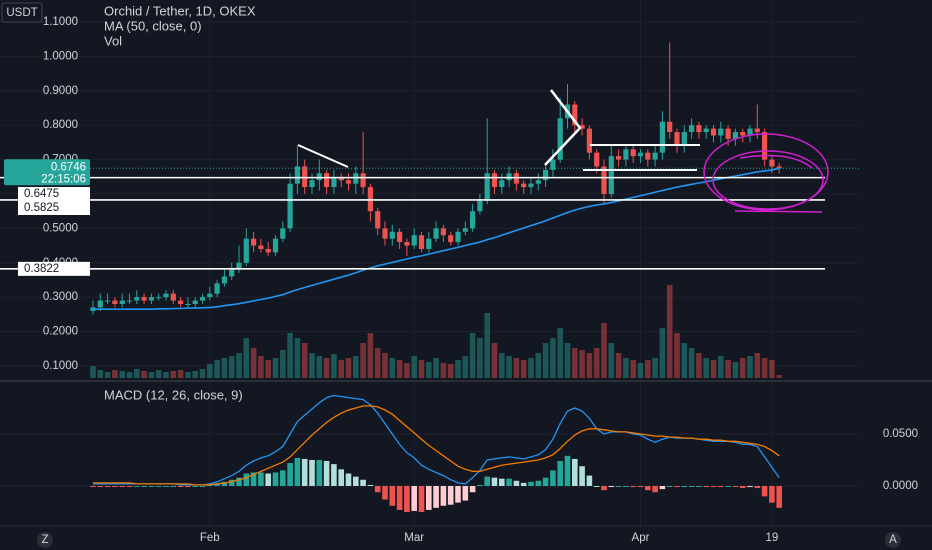 This screenshot has width=932, height=550. Describe the element at coordinates (641, 538) in the screenshot. I see `x-tick-label: Apr` at that location.